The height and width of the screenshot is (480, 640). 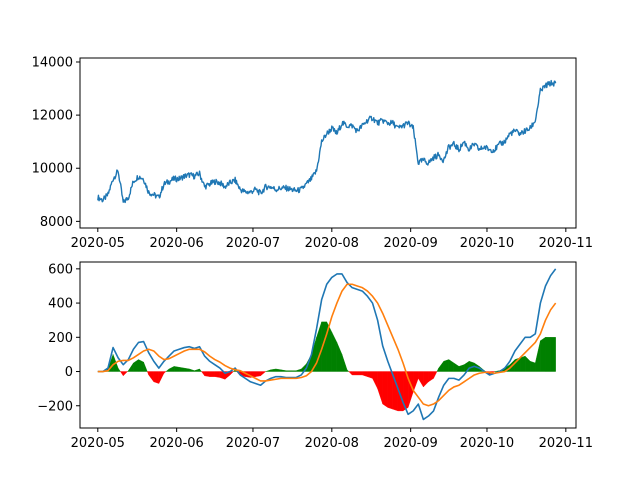 What do you see at coordinates (487, 443) in the screenshot?
I see `macd-x-tick-label: 2020-10` at bounding box center [487, 443].